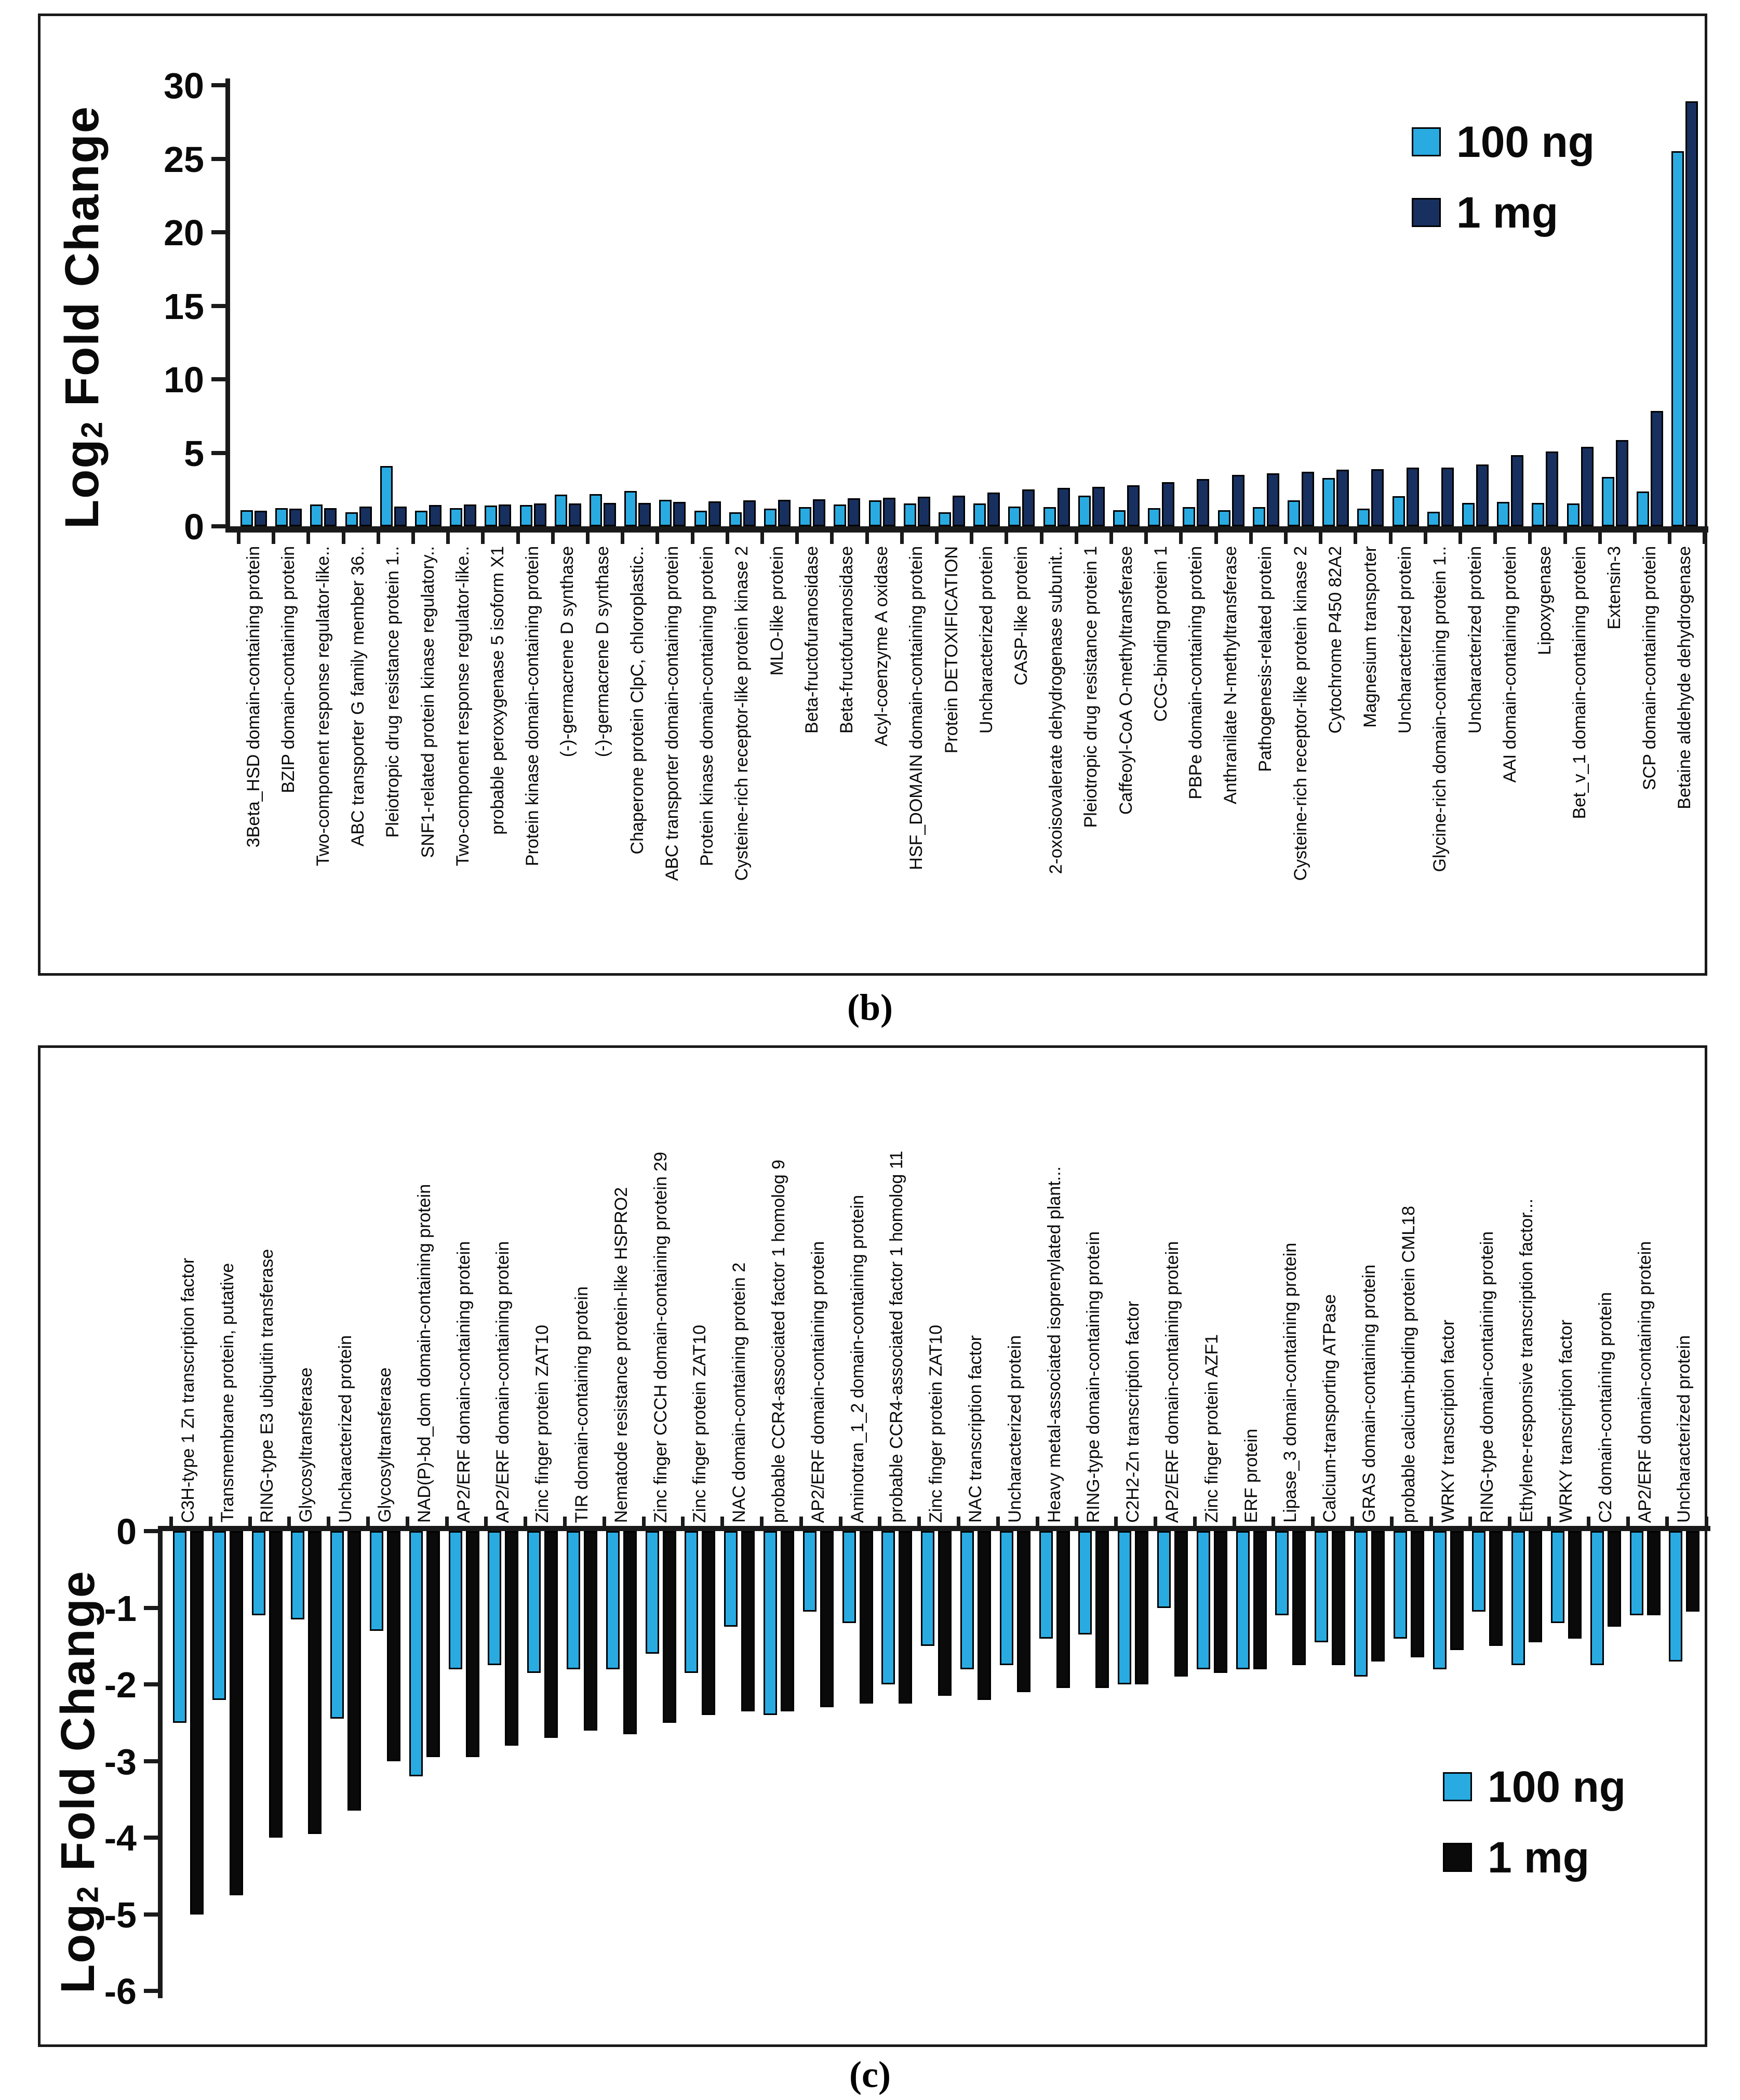 The width and height of the screenshot is (1740, 2100). Describe the element at coordinates (184, 159) in the screenshot. I see `y-axis-tick-label: 25` at that location.